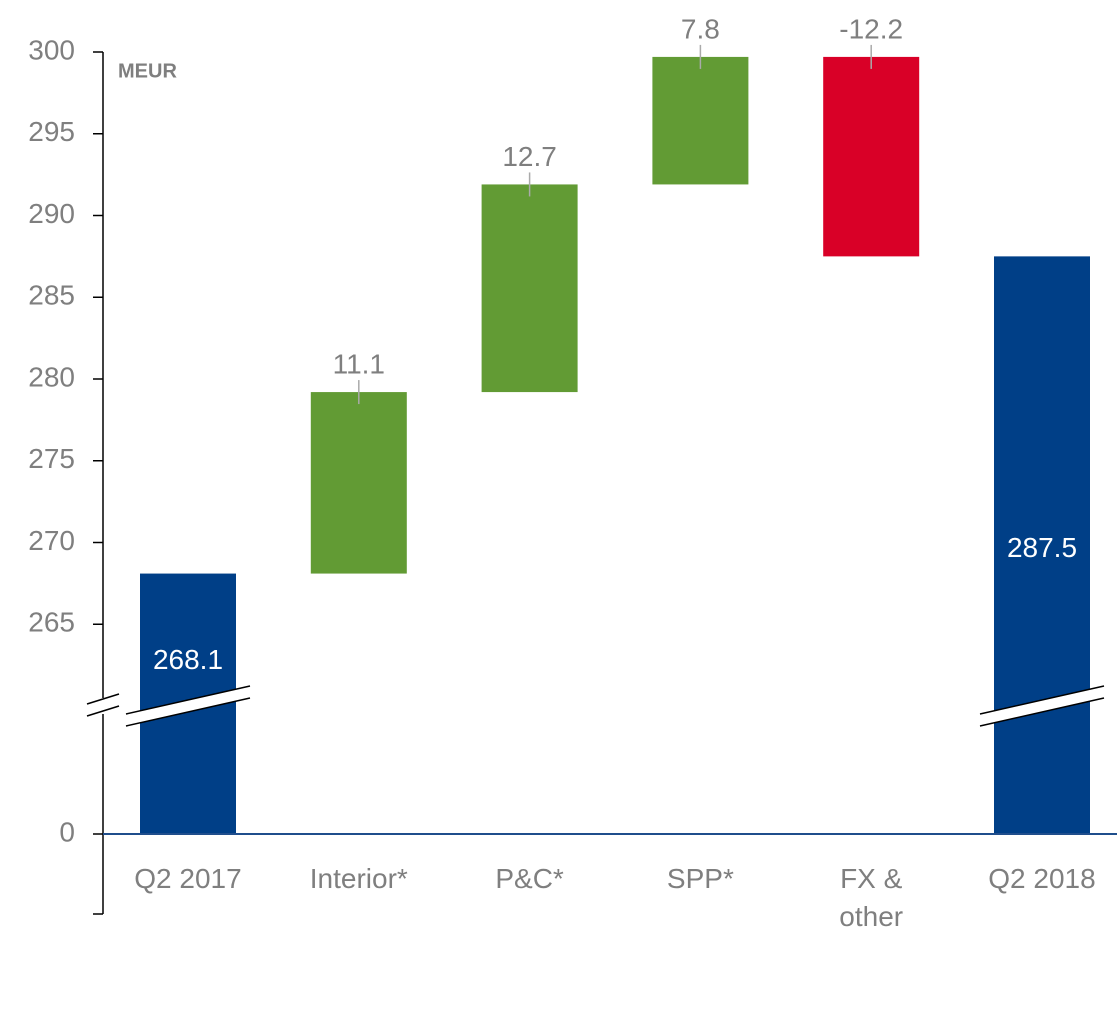 Image resolution: width=1117 pixels, height=1021 pixels. What do you see at coordinates (51, 131) in the screenshot?
I see `y-tick-label: 295` at bounding box center [51, 131].